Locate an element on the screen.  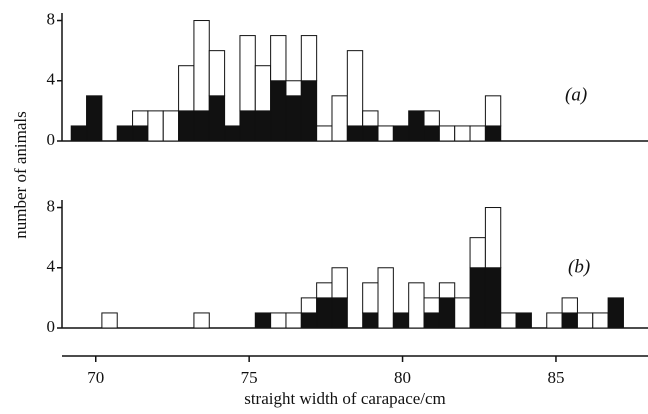
x-tick-label: 80 is located at coordinates (402, 377).